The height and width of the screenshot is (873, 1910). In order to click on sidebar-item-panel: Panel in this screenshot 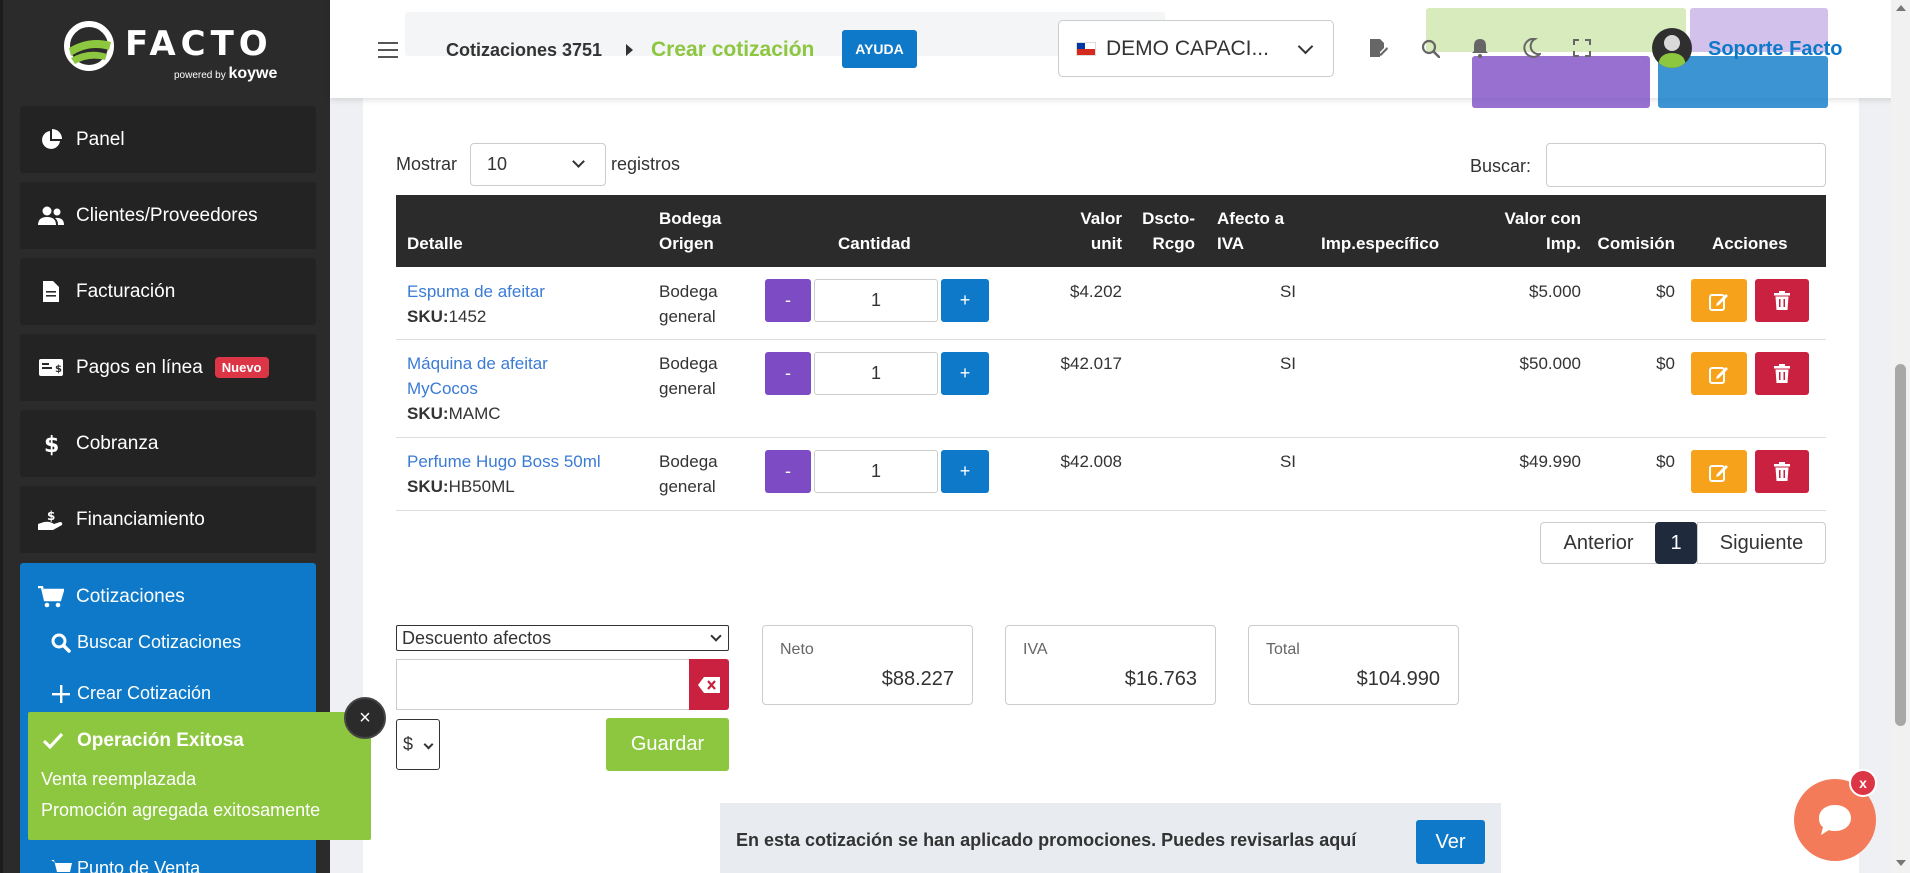, I will do `click(168, 139)`.